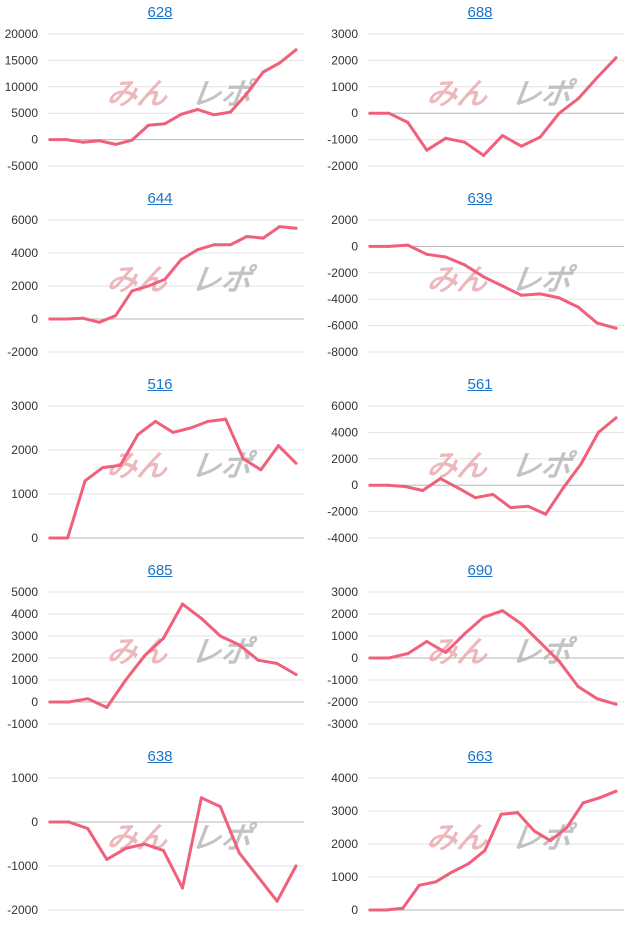 The image size is (640, 931). I want to click on y-tick-label: -8000, so click(342, 352).